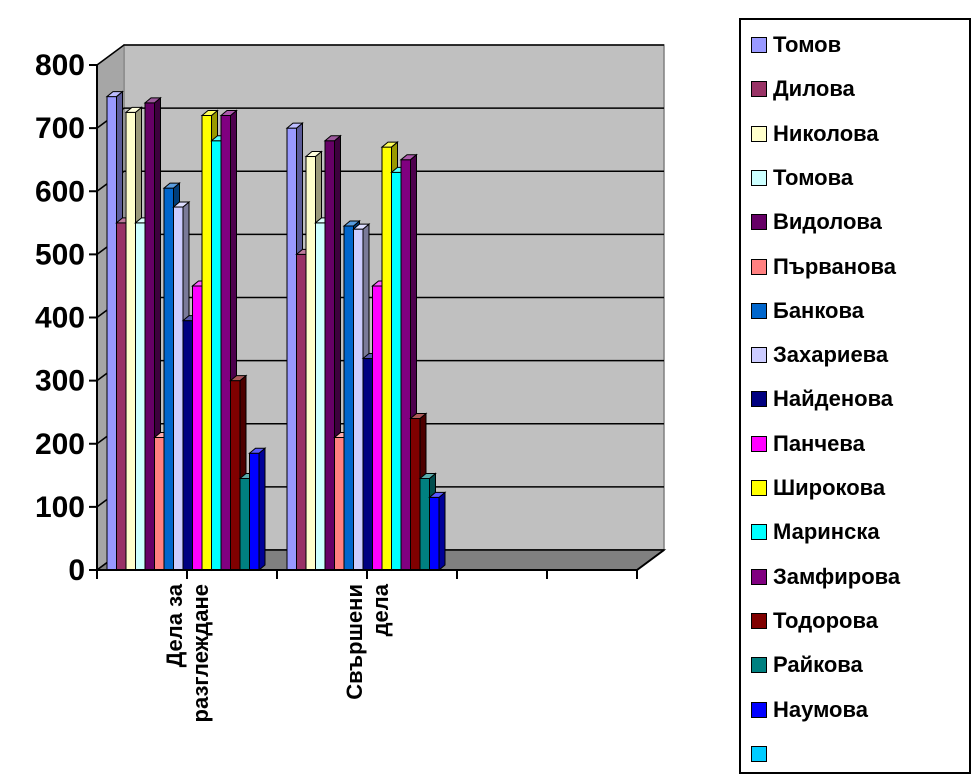  What do you see at coordinates (833, 399) in the screenshot?
I see `legend-label: Найденова` at bounding box center [833, 399].